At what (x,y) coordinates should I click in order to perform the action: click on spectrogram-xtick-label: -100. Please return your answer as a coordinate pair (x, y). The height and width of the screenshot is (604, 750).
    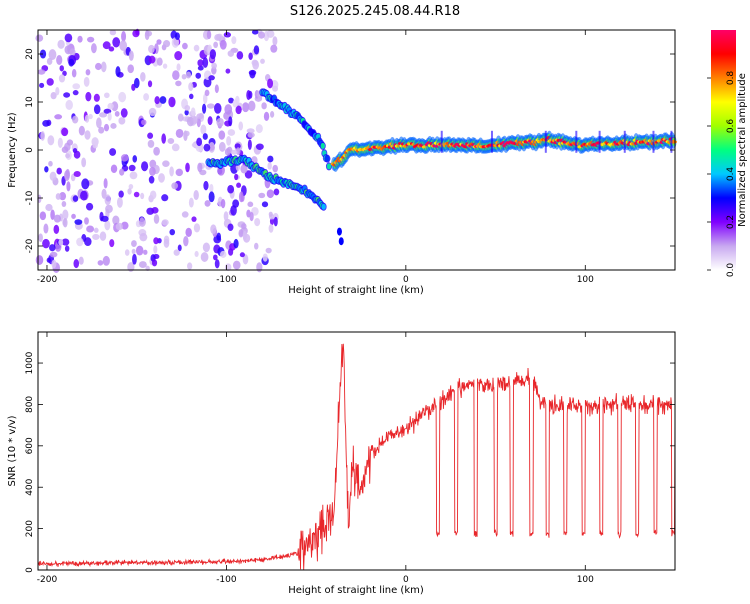
    Looking at the image, I should click on (226, 280).